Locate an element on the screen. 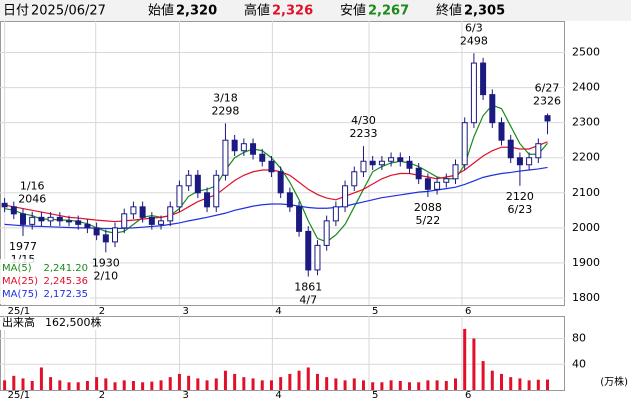 This screenshot has height=400, width=631. volume-x-tick-label: 3 is located at coordinates (185, 395).